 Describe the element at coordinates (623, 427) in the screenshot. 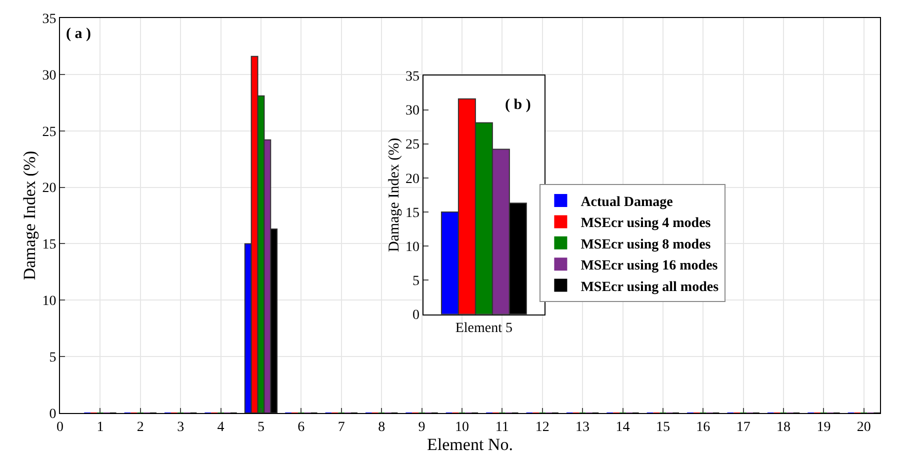

I see `x-tick-label: 14` at that location.